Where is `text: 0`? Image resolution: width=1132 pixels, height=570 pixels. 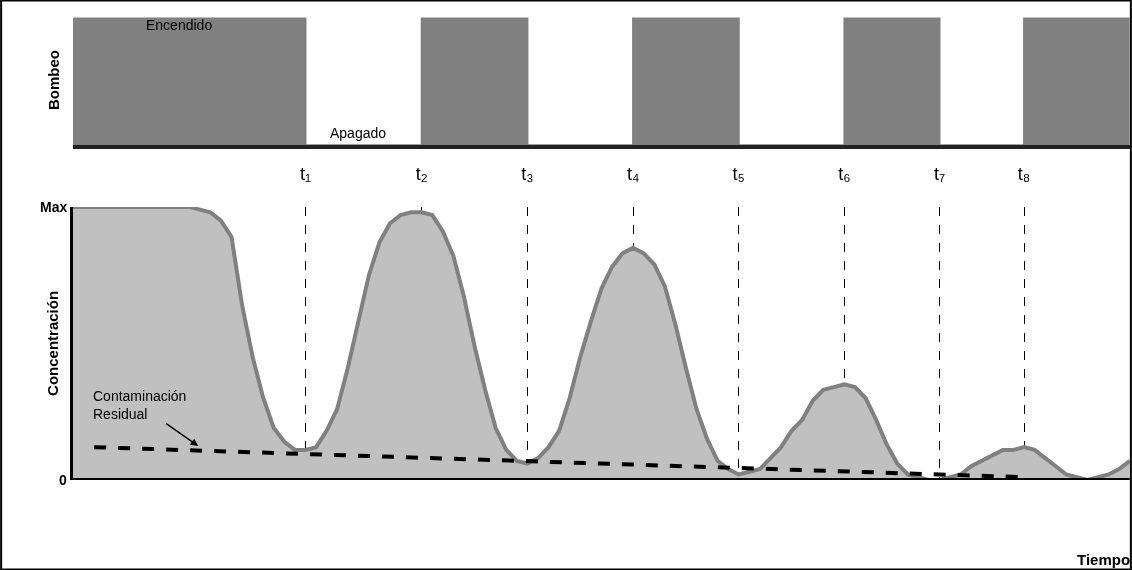 text: 0 is located at coordinates (63, 480).